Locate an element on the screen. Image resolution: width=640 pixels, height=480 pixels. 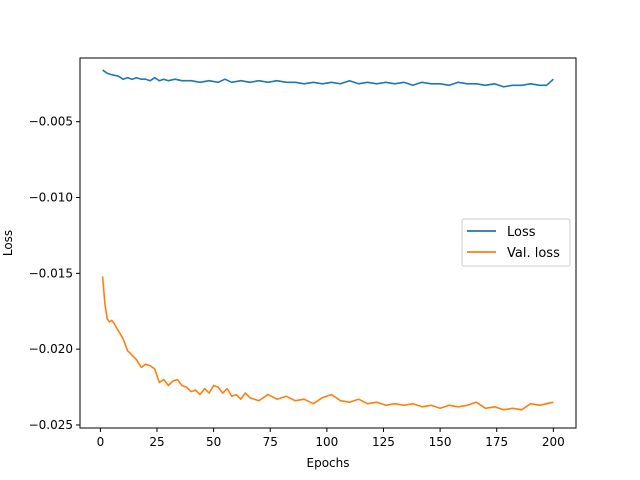
x-tick-label: 50 is located at coordinates (213, 442).